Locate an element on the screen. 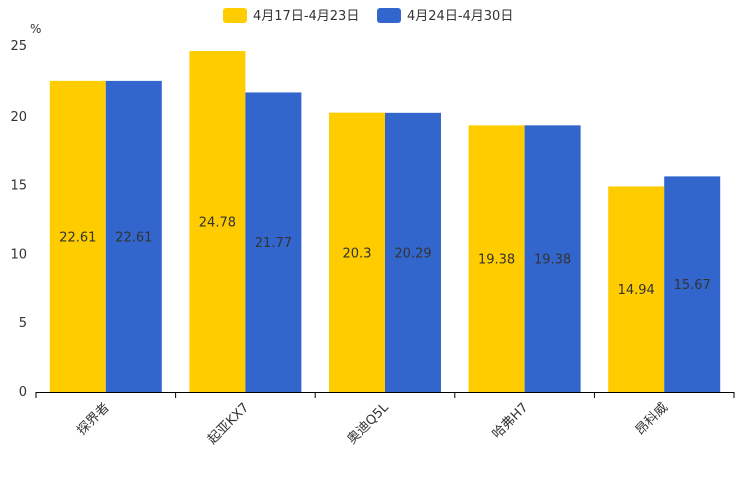  y-axis-unit: % is located at coordinates (35, 29).